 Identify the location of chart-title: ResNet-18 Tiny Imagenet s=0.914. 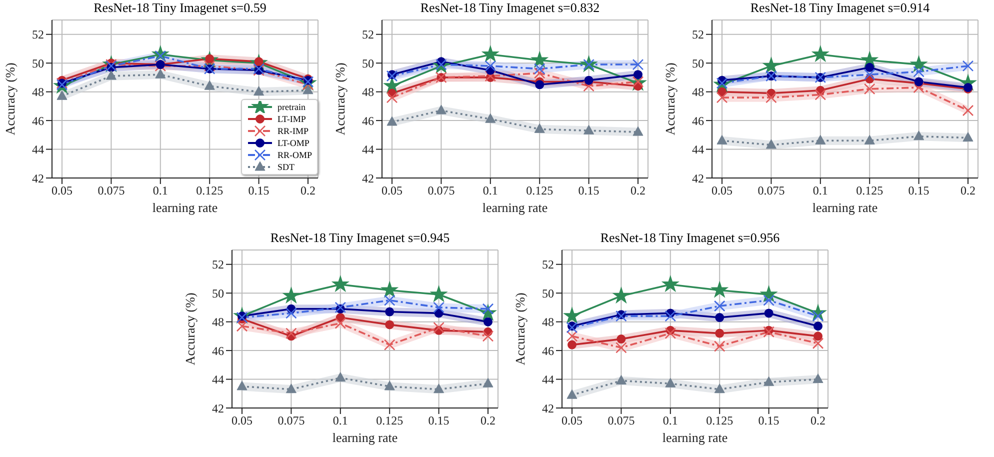
(840, 8).